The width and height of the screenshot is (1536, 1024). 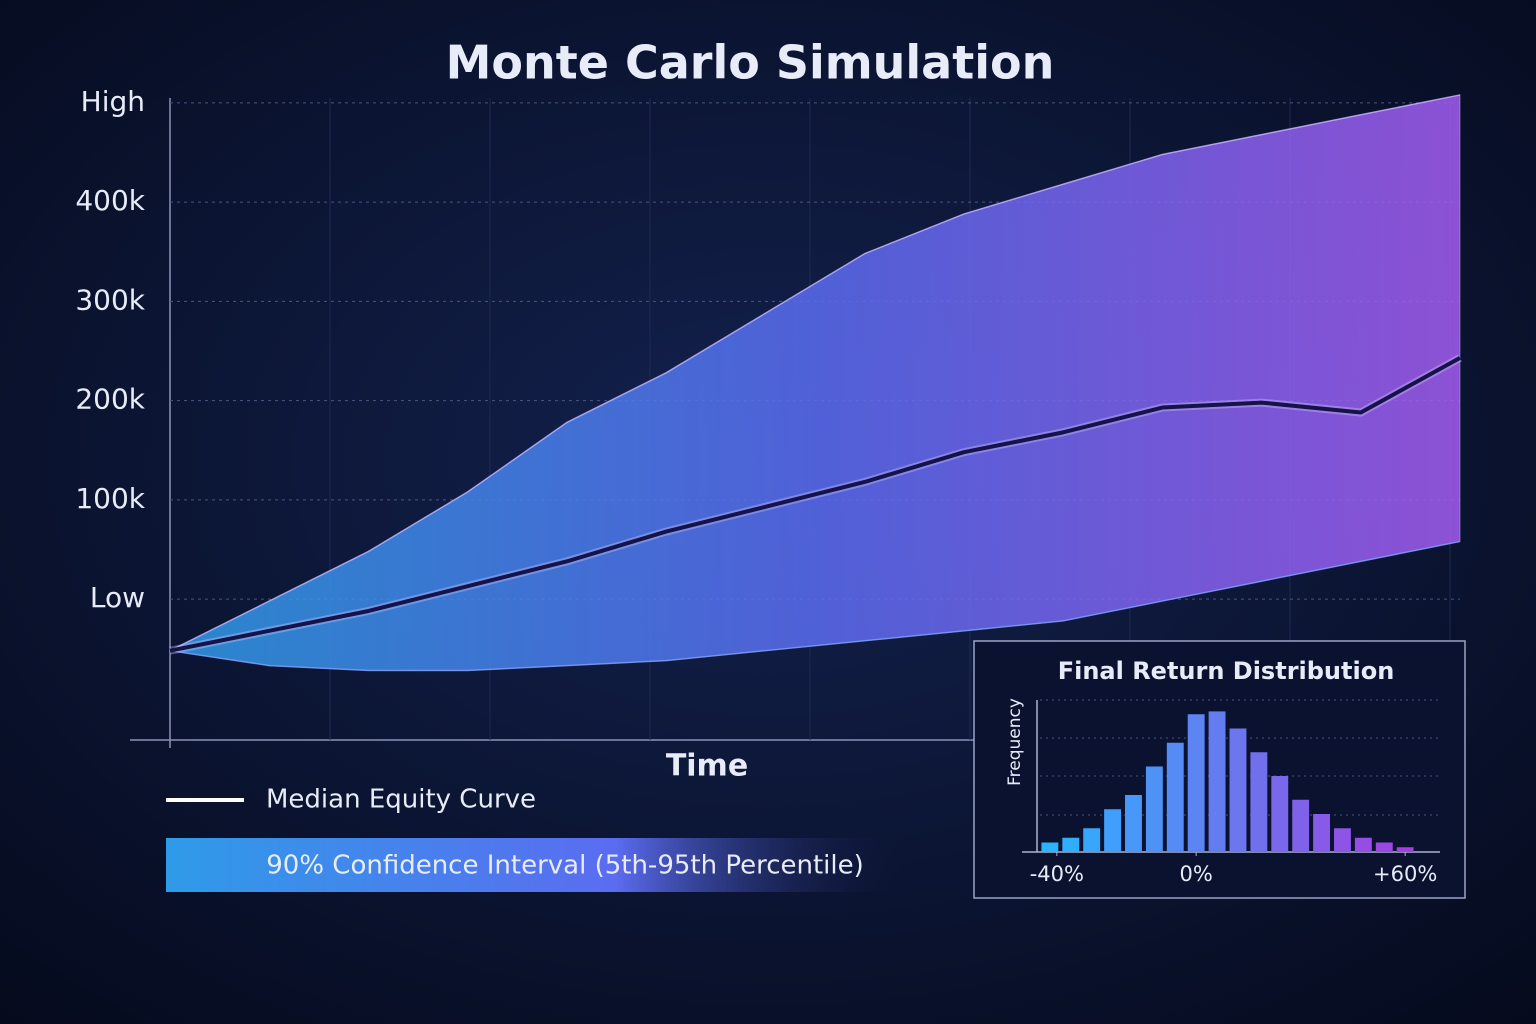 What do you see at coordinates (110, 498) in the screenshot?
I see `y-tick-label: 100k` at bounding box center [110, 498].